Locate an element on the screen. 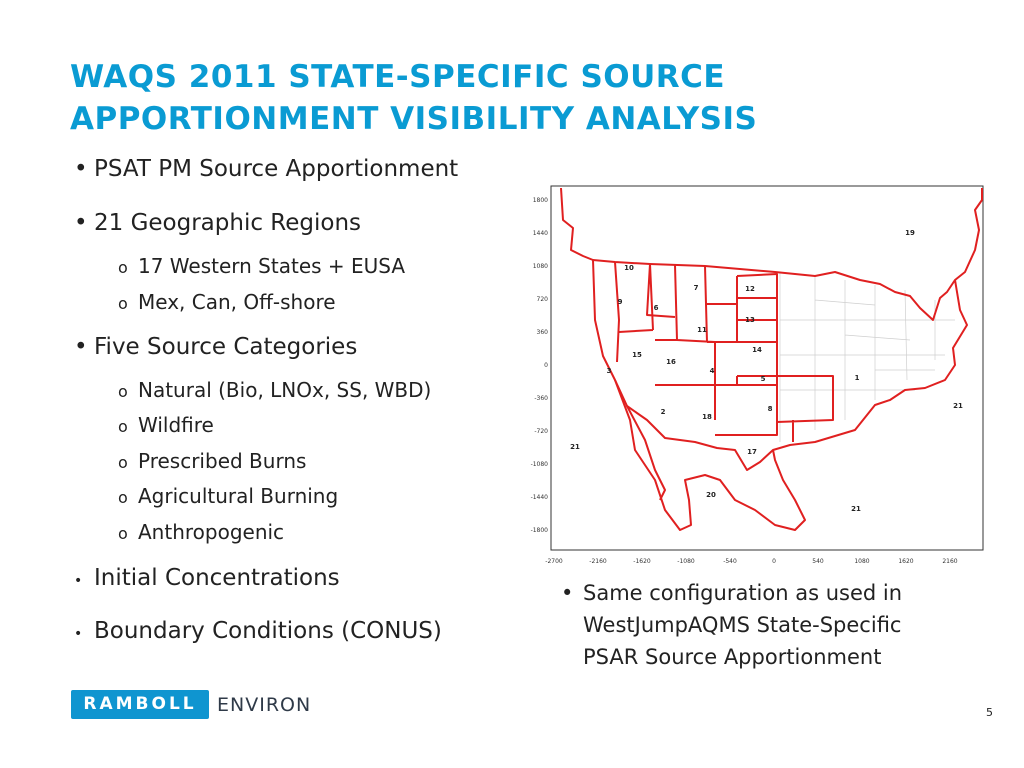 This screenshot has height=768, width=1024. region-label-20: 20 is located at coordinates (711, 495).